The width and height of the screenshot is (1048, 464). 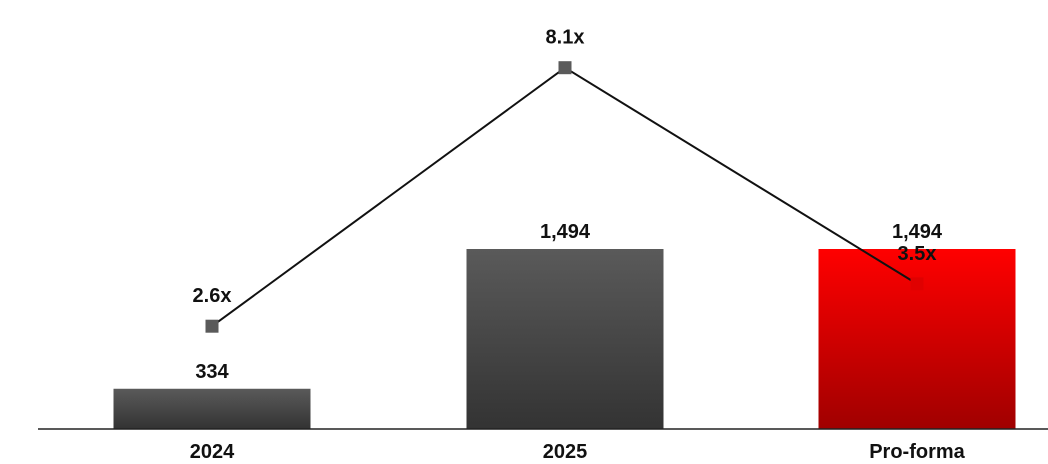 What do you see at coordinates (565, 38) in the screenshot?
I see `line-value-label: 8.1x` at bounding box center [565, 38].